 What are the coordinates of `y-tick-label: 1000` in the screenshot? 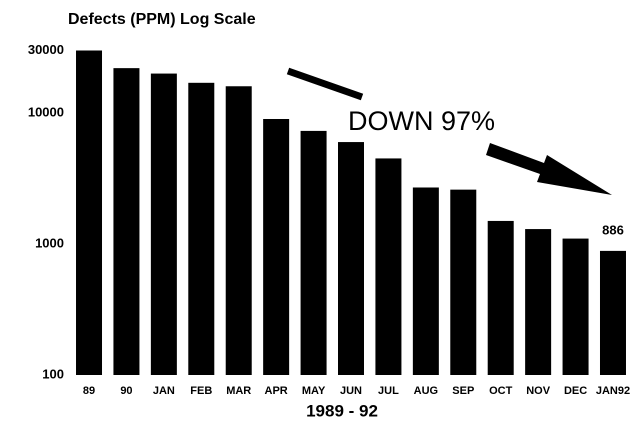 It's located at (49, 242).